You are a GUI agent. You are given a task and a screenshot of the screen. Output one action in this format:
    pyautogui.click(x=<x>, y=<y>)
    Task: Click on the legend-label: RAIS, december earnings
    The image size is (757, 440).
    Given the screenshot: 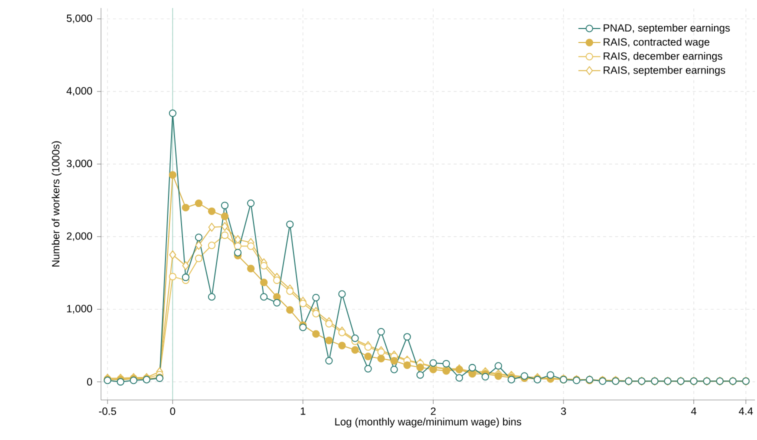 What is the action you would take?
    pyautogui.click(x=663, y=57)
    